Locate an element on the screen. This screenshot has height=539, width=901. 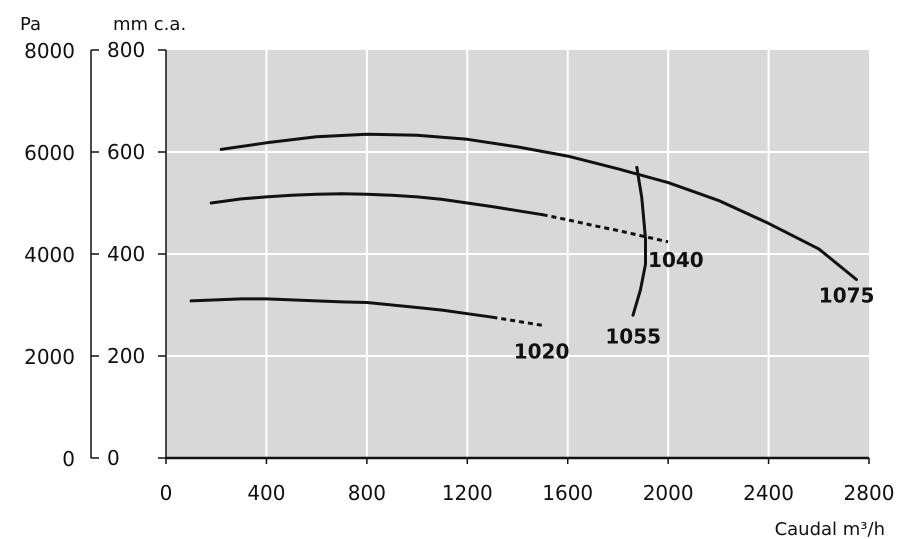
y-tick-label-mmca: 400 is located at coordinates (126, 254).